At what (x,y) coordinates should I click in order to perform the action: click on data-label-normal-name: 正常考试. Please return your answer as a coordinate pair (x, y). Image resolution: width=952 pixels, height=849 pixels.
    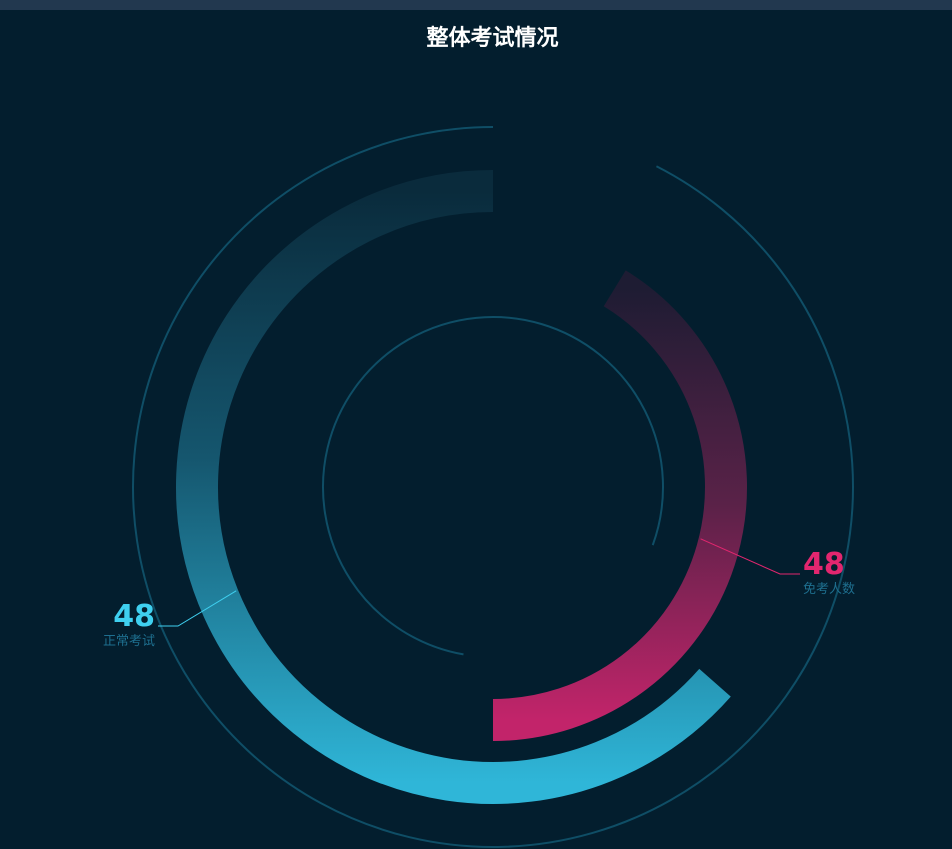
    Looking at the image, I should click on (129, 641).